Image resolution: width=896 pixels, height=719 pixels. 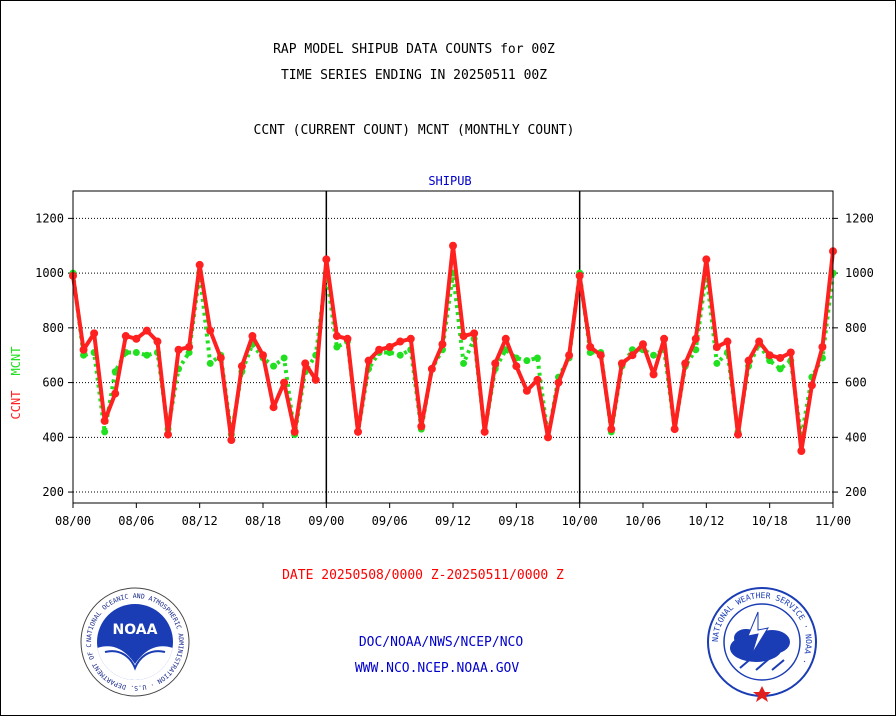 I want to click on x-tick-label: 09/18, so click(x=516, y=521).